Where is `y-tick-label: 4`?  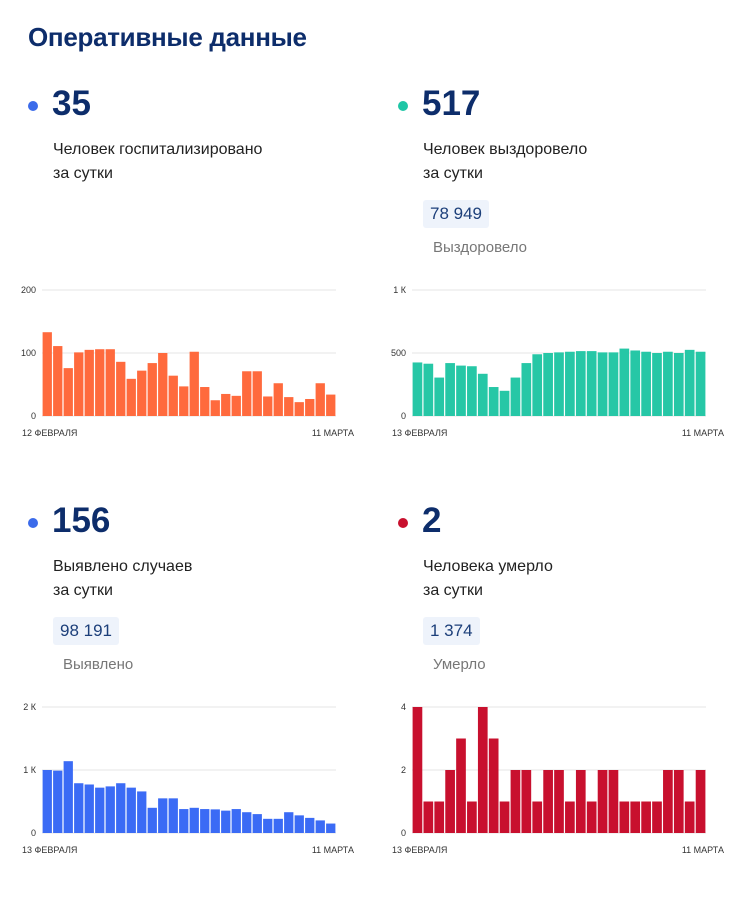 y-tick-label: 4 is located at coordinates (403, 707).